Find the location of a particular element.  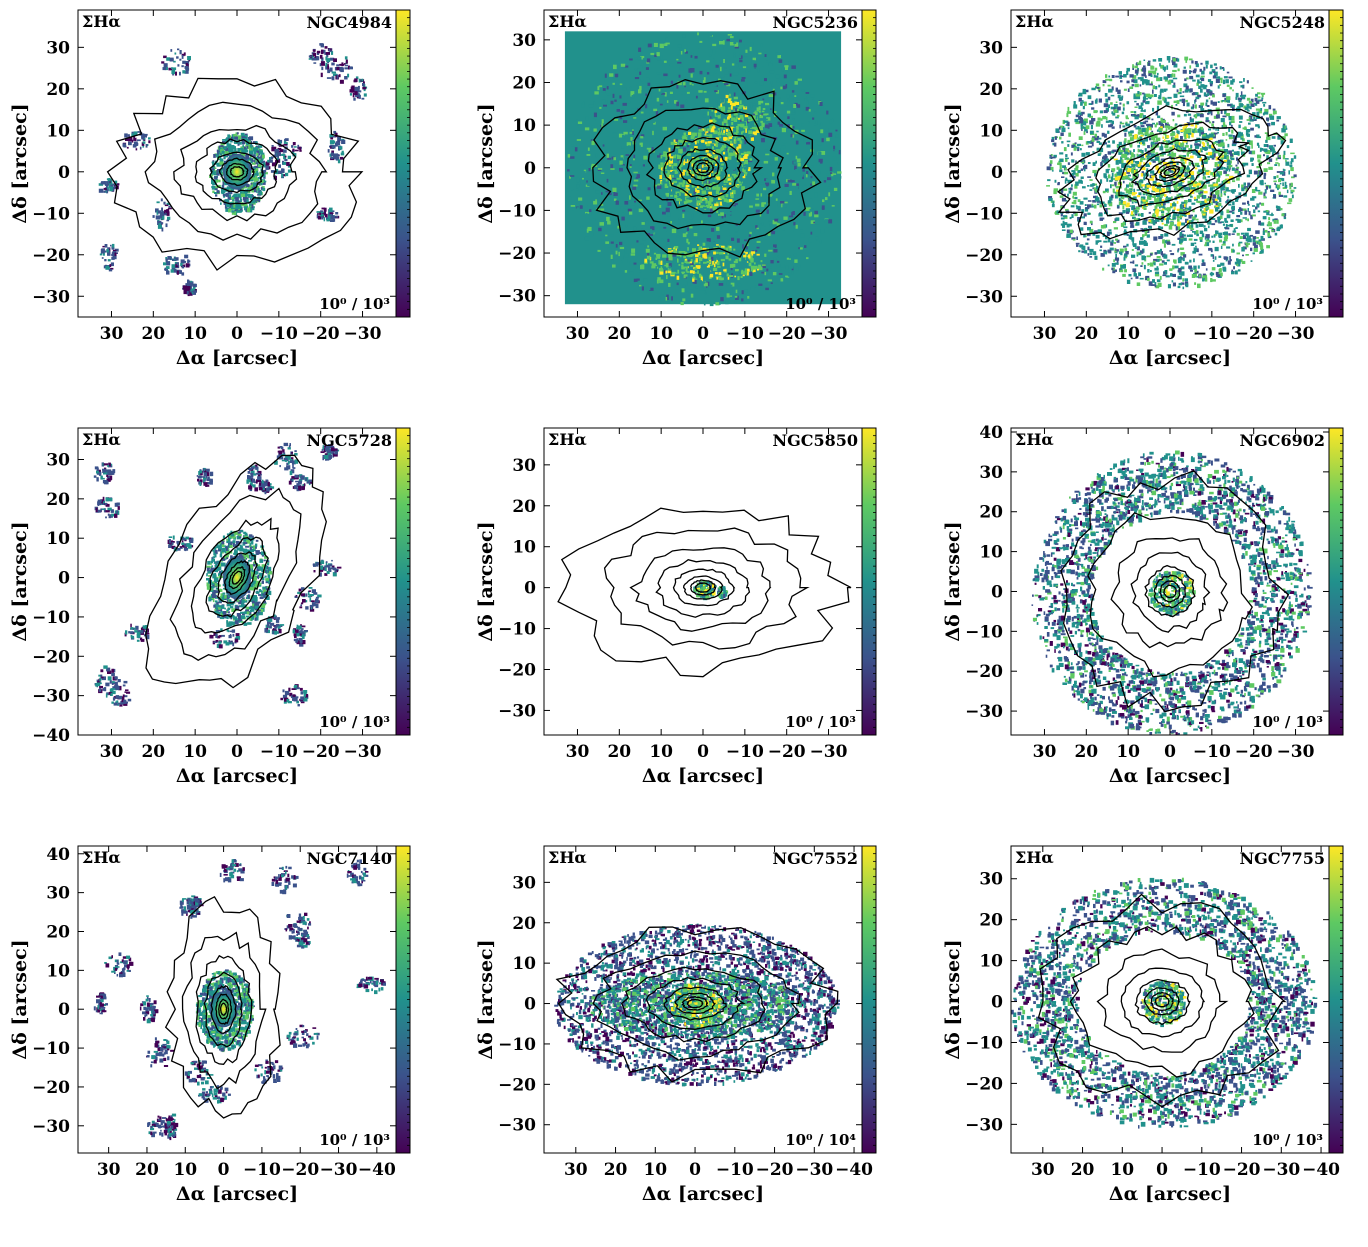

colorbar-ticks is located at coordinates (874, 163).